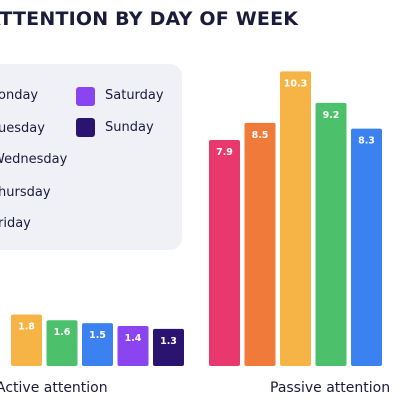 This screenshot has height=412, width=400. I want to click on chart-title: ATTENTION BY DAY OF WEEK, so click(149, 19).